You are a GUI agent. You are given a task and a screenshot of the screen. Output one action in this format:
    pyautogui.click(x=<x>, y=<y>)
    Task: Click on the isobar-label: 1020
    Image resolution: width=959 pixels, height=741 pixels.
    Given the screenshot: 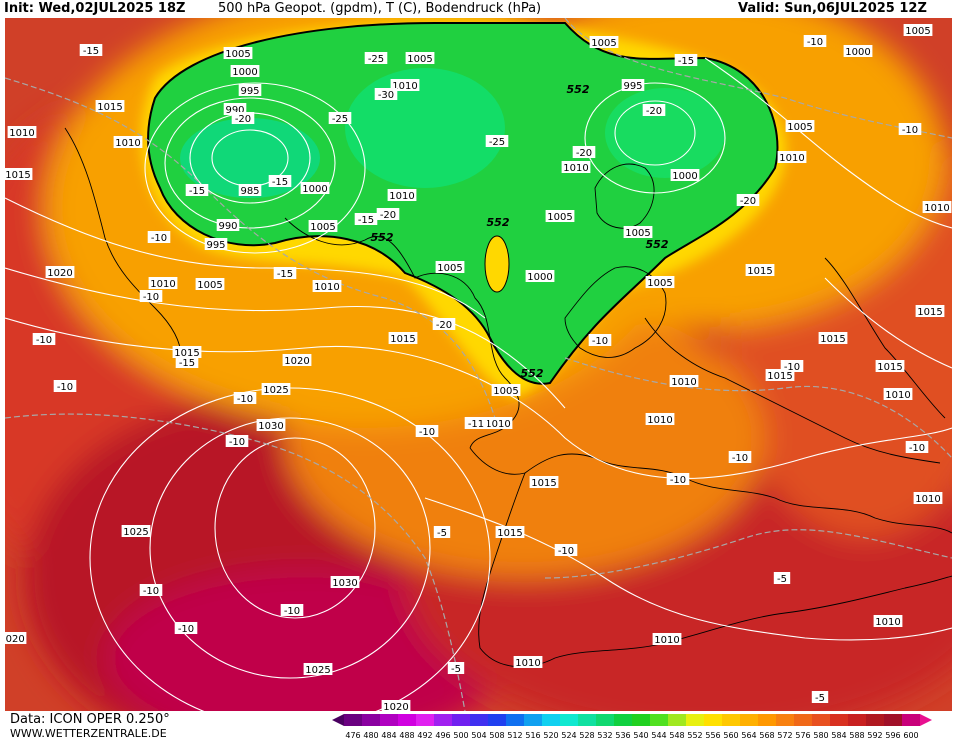 What is the action you would take?
    pyautogui.click(x=13, y=638)
    